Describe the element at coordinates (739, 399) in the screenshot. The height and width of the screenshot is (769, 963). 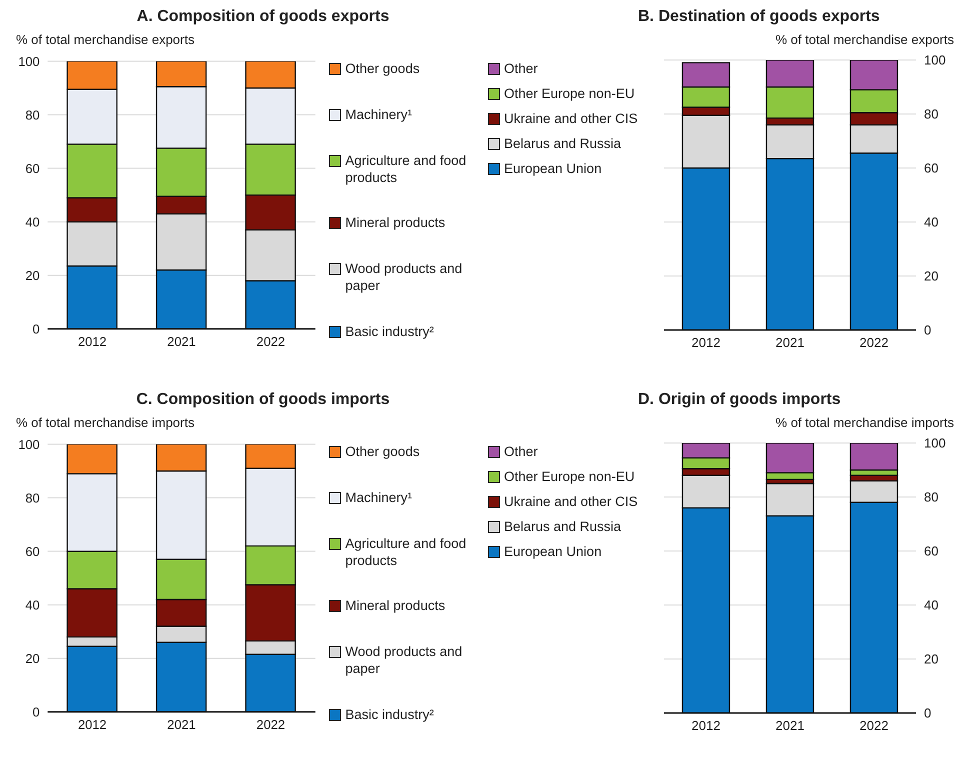
I see `chart-title: D. Origin of goods imports` at that location.